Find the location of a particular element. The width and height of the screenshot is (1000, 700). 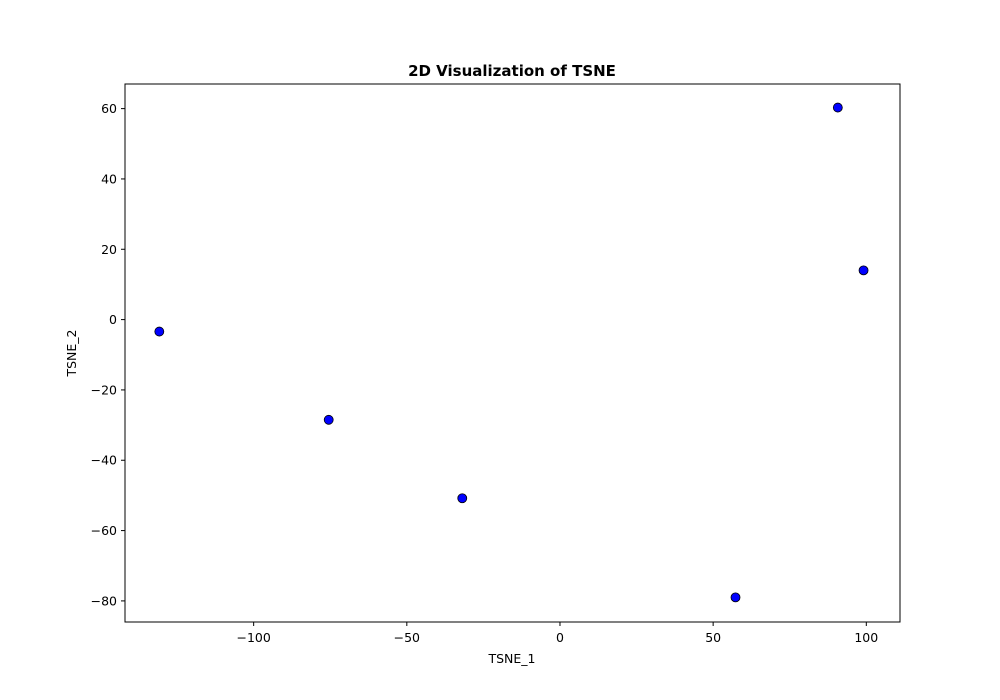

y-axis-label: TSNE_2 is located at coordinates (71, 353).